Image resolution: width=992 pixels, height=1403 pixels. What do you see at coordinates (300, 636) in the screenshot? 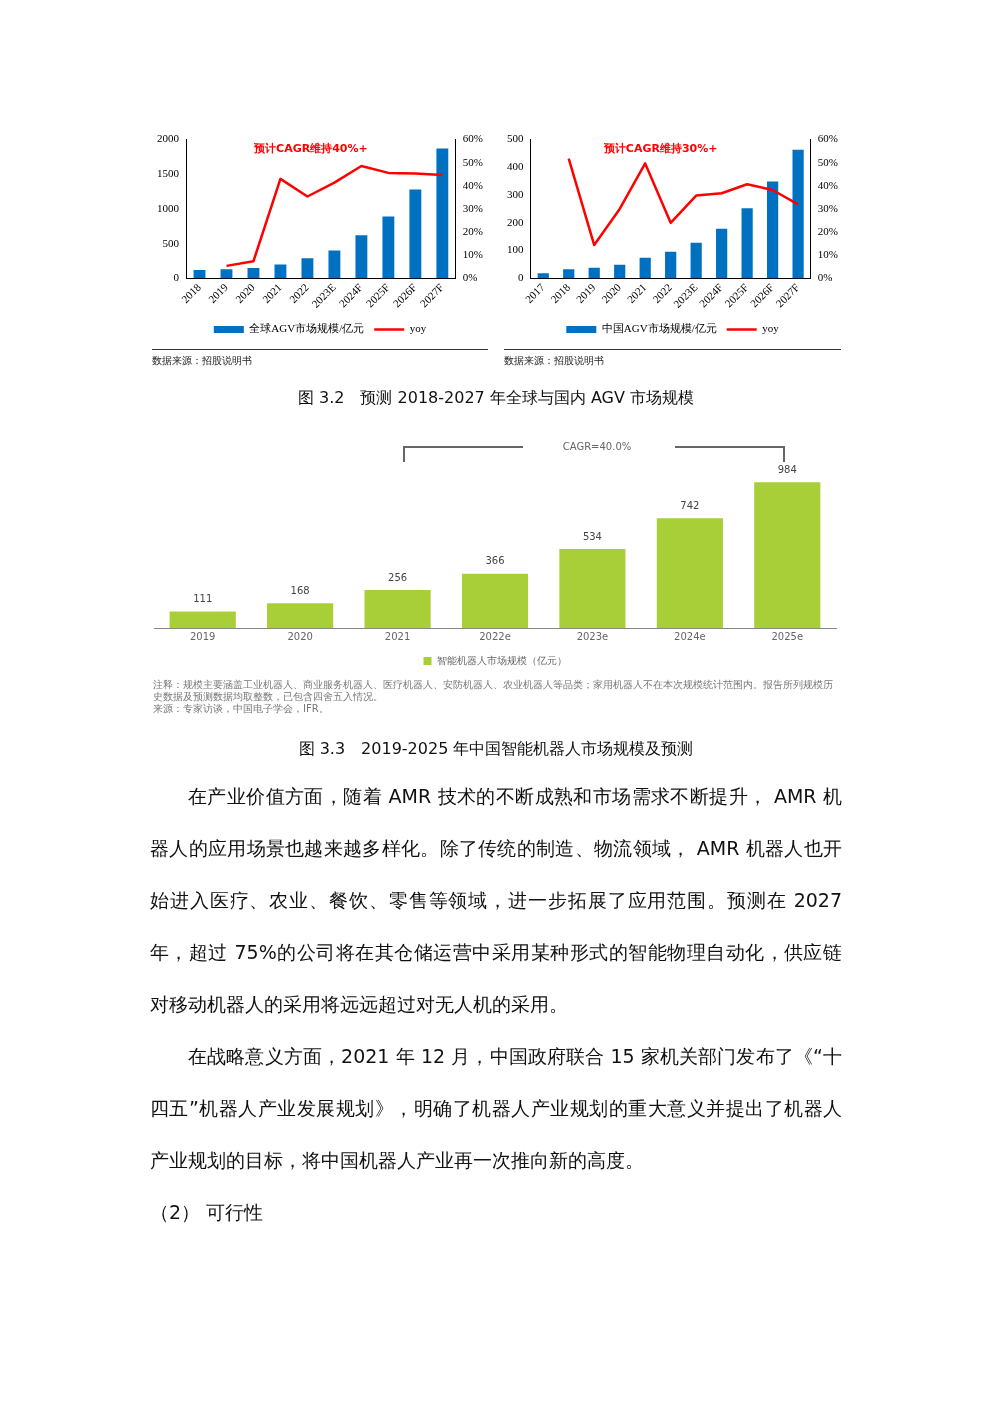
I see `x-tick-label: 2020` at bounding box center [300, 636].